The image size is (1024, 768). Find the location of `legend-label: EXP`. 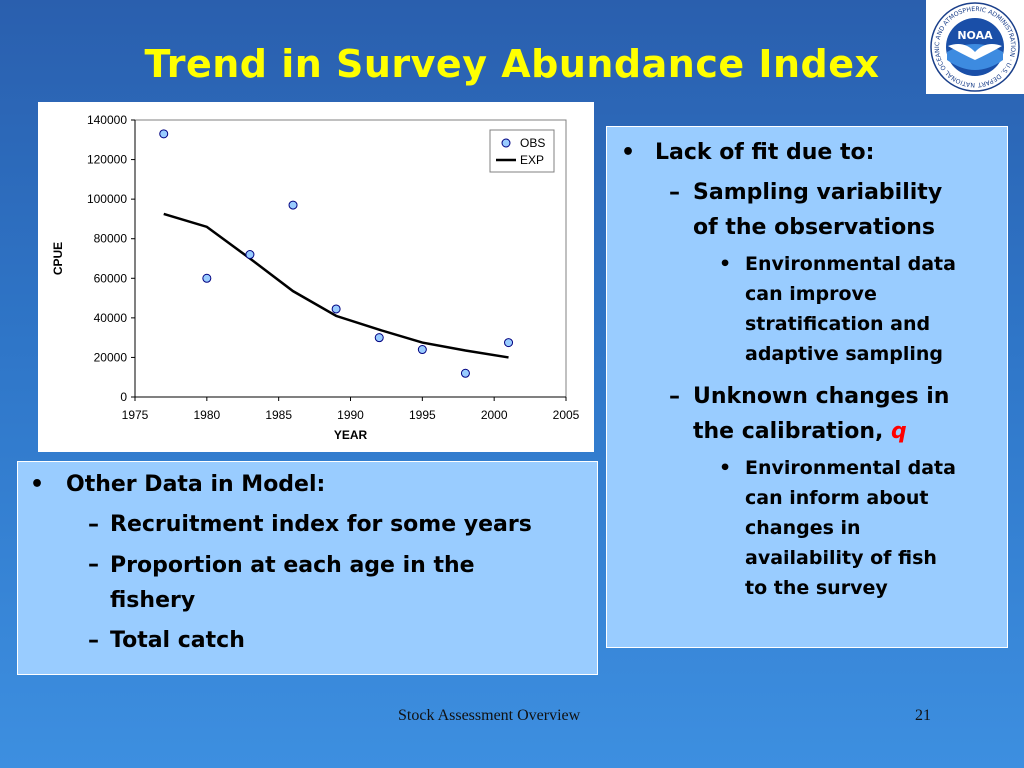

legend-label: EXP is located at coordinates (532, 160).